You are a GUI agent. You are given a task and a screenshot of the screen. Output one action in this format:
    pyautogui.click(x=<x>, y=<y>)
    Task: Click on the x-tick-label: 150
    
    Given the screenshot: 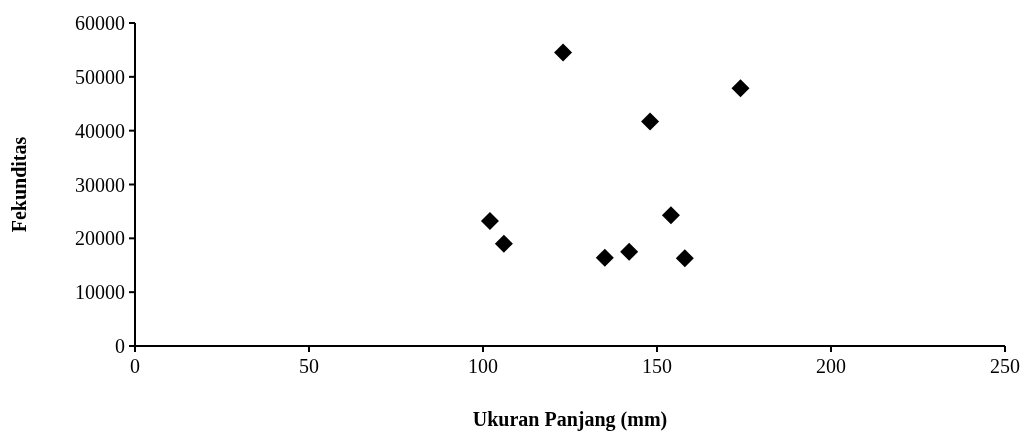 What is the action you would take?
    pyautogui.click(x=657, y=366)
    